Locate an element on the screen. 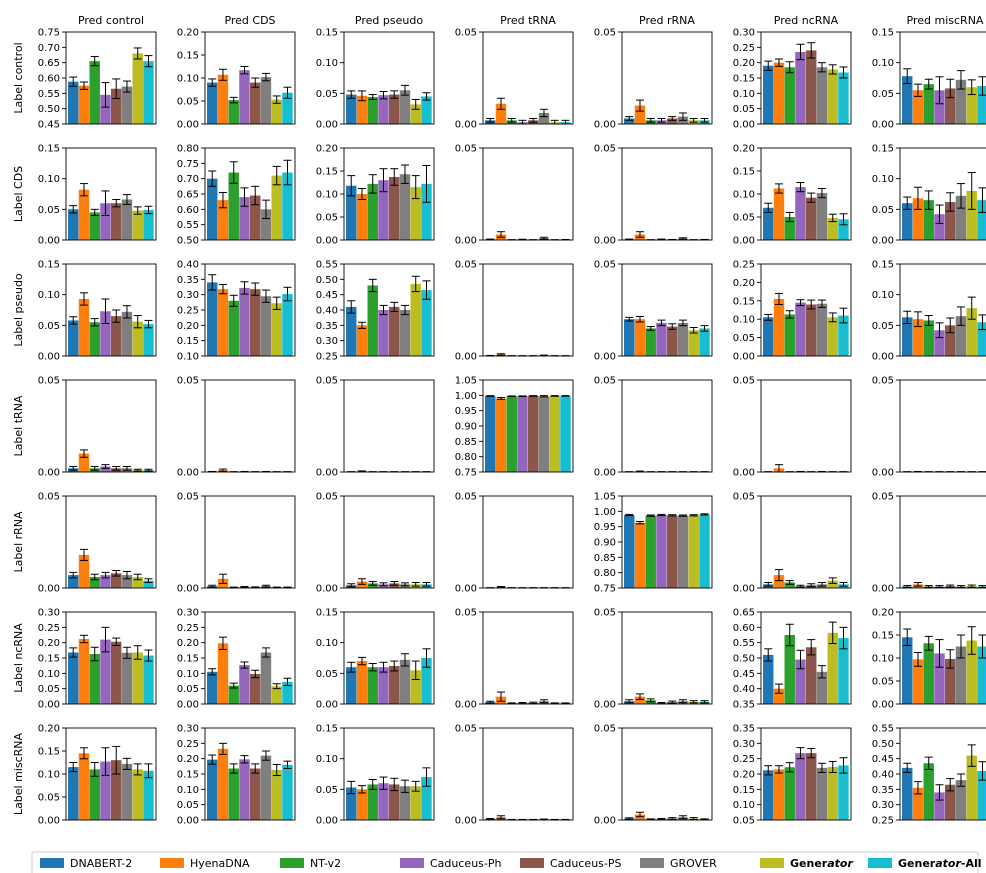 The width and height of the screenshot is (986, 873). col-title: Pred ncRNA is located at coordinates (806, 20).